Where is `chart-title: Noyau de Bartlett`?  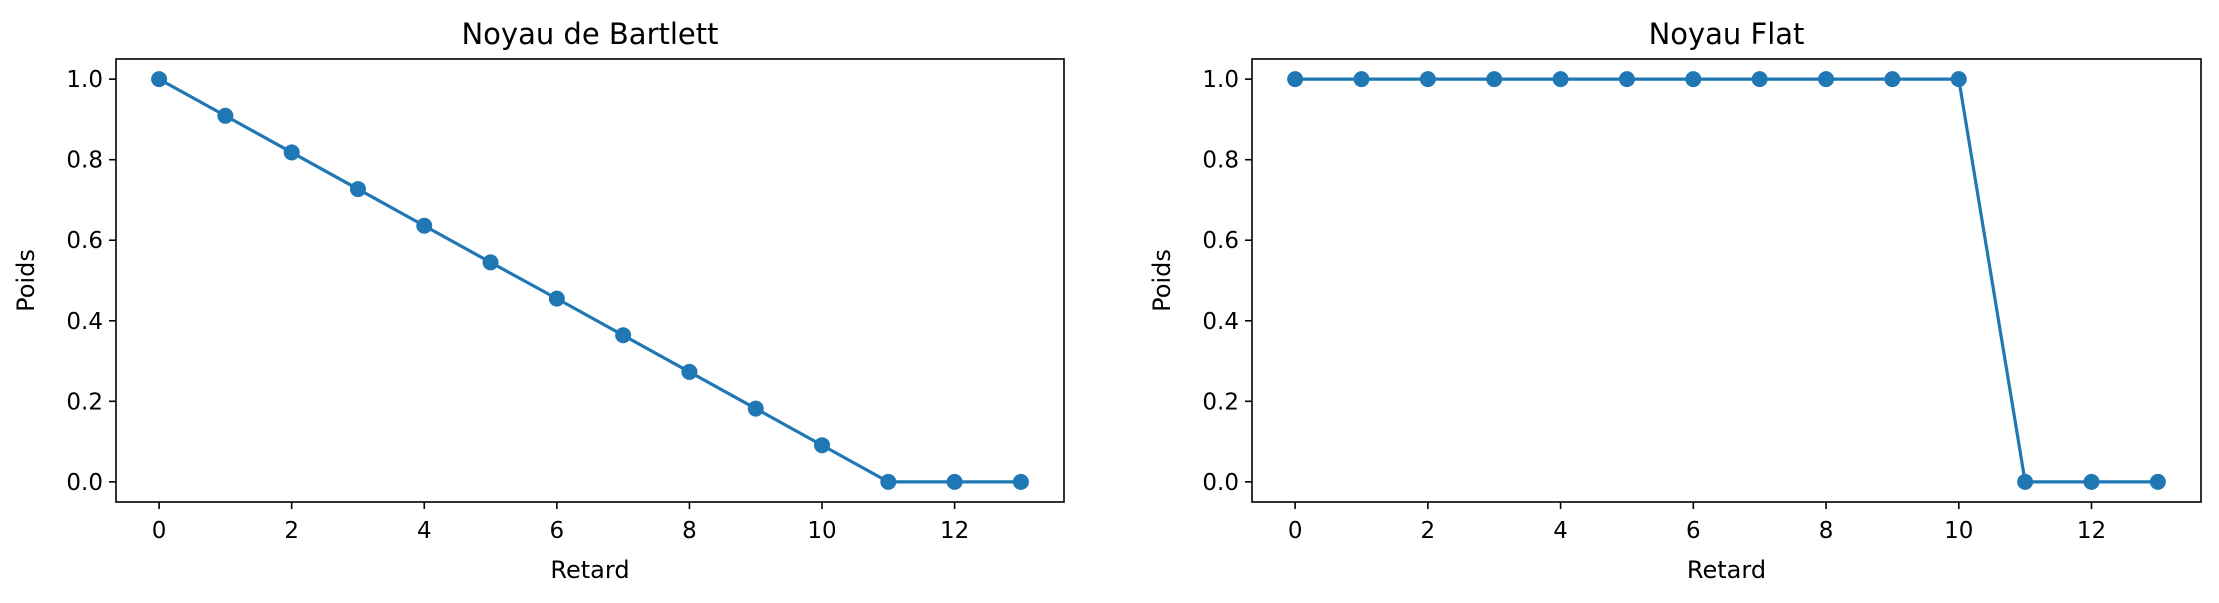 chart-title: Noyau de Bartlett is located at coordinates (589, 34).